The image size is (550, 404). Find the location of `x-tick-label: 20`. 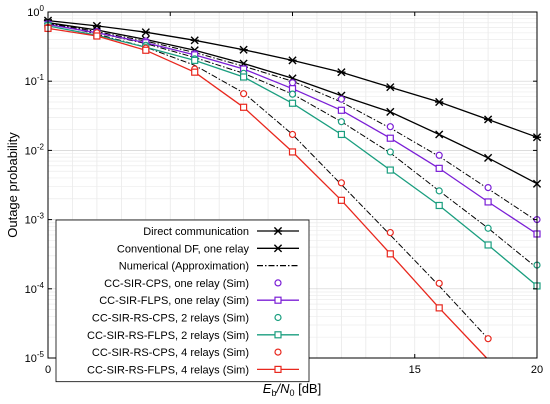

x-tick-label: 20 is located at coordinates (537, 370).